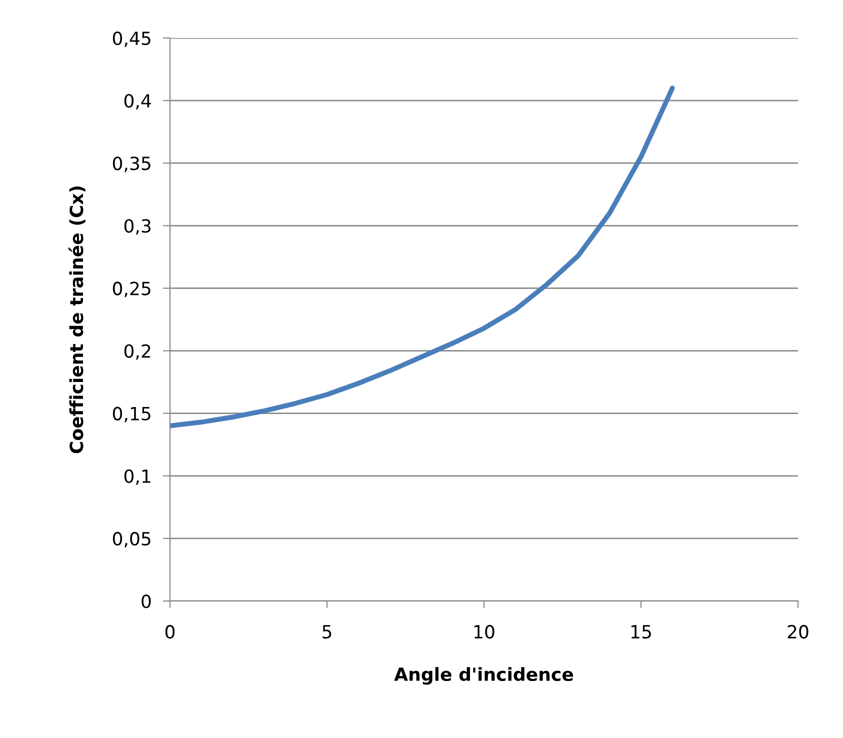  Describe the element at coordinates (798, 631) in the screenshot. I see `x-tick-label: 20` at that location.